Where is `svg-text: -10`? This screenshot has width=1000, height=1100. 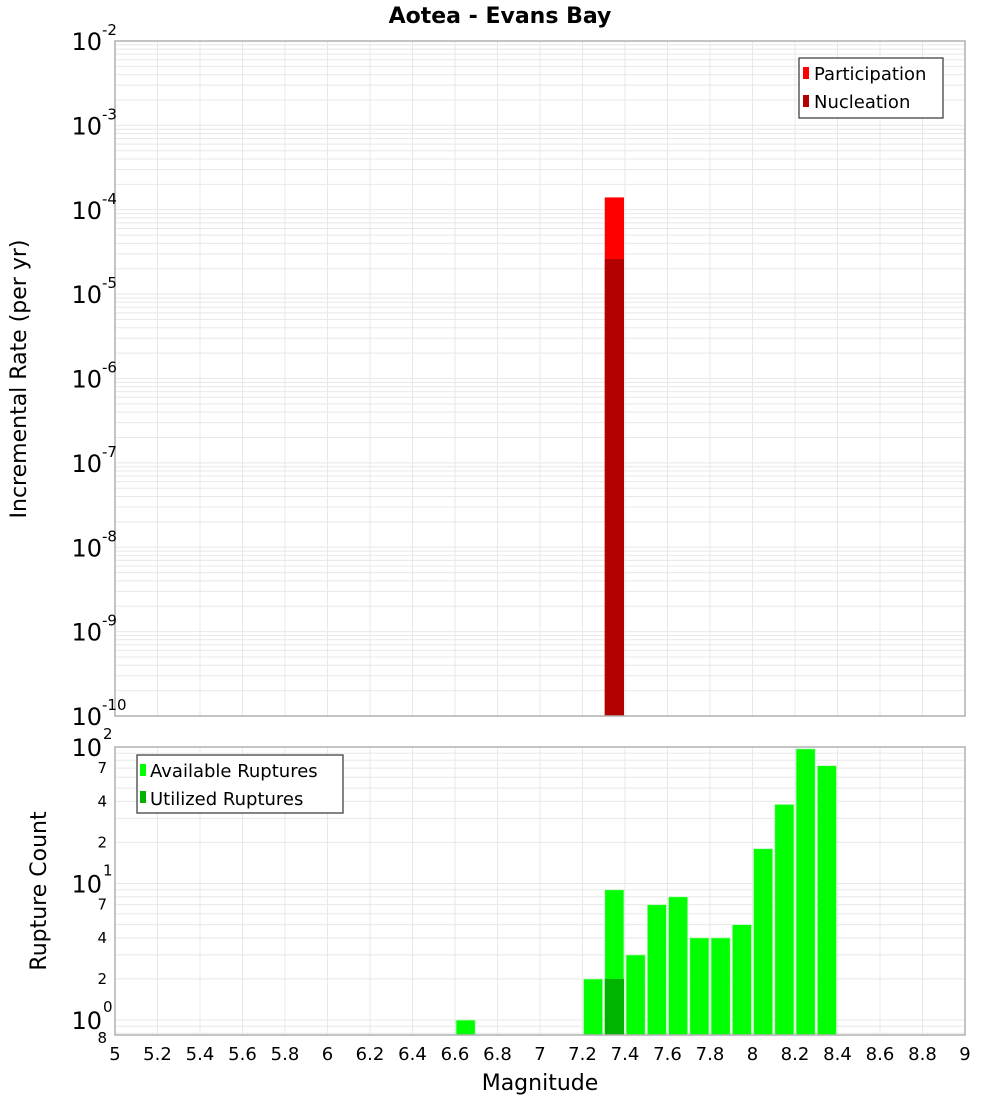
svg-text: -10 is located at coordinates (114, 705).